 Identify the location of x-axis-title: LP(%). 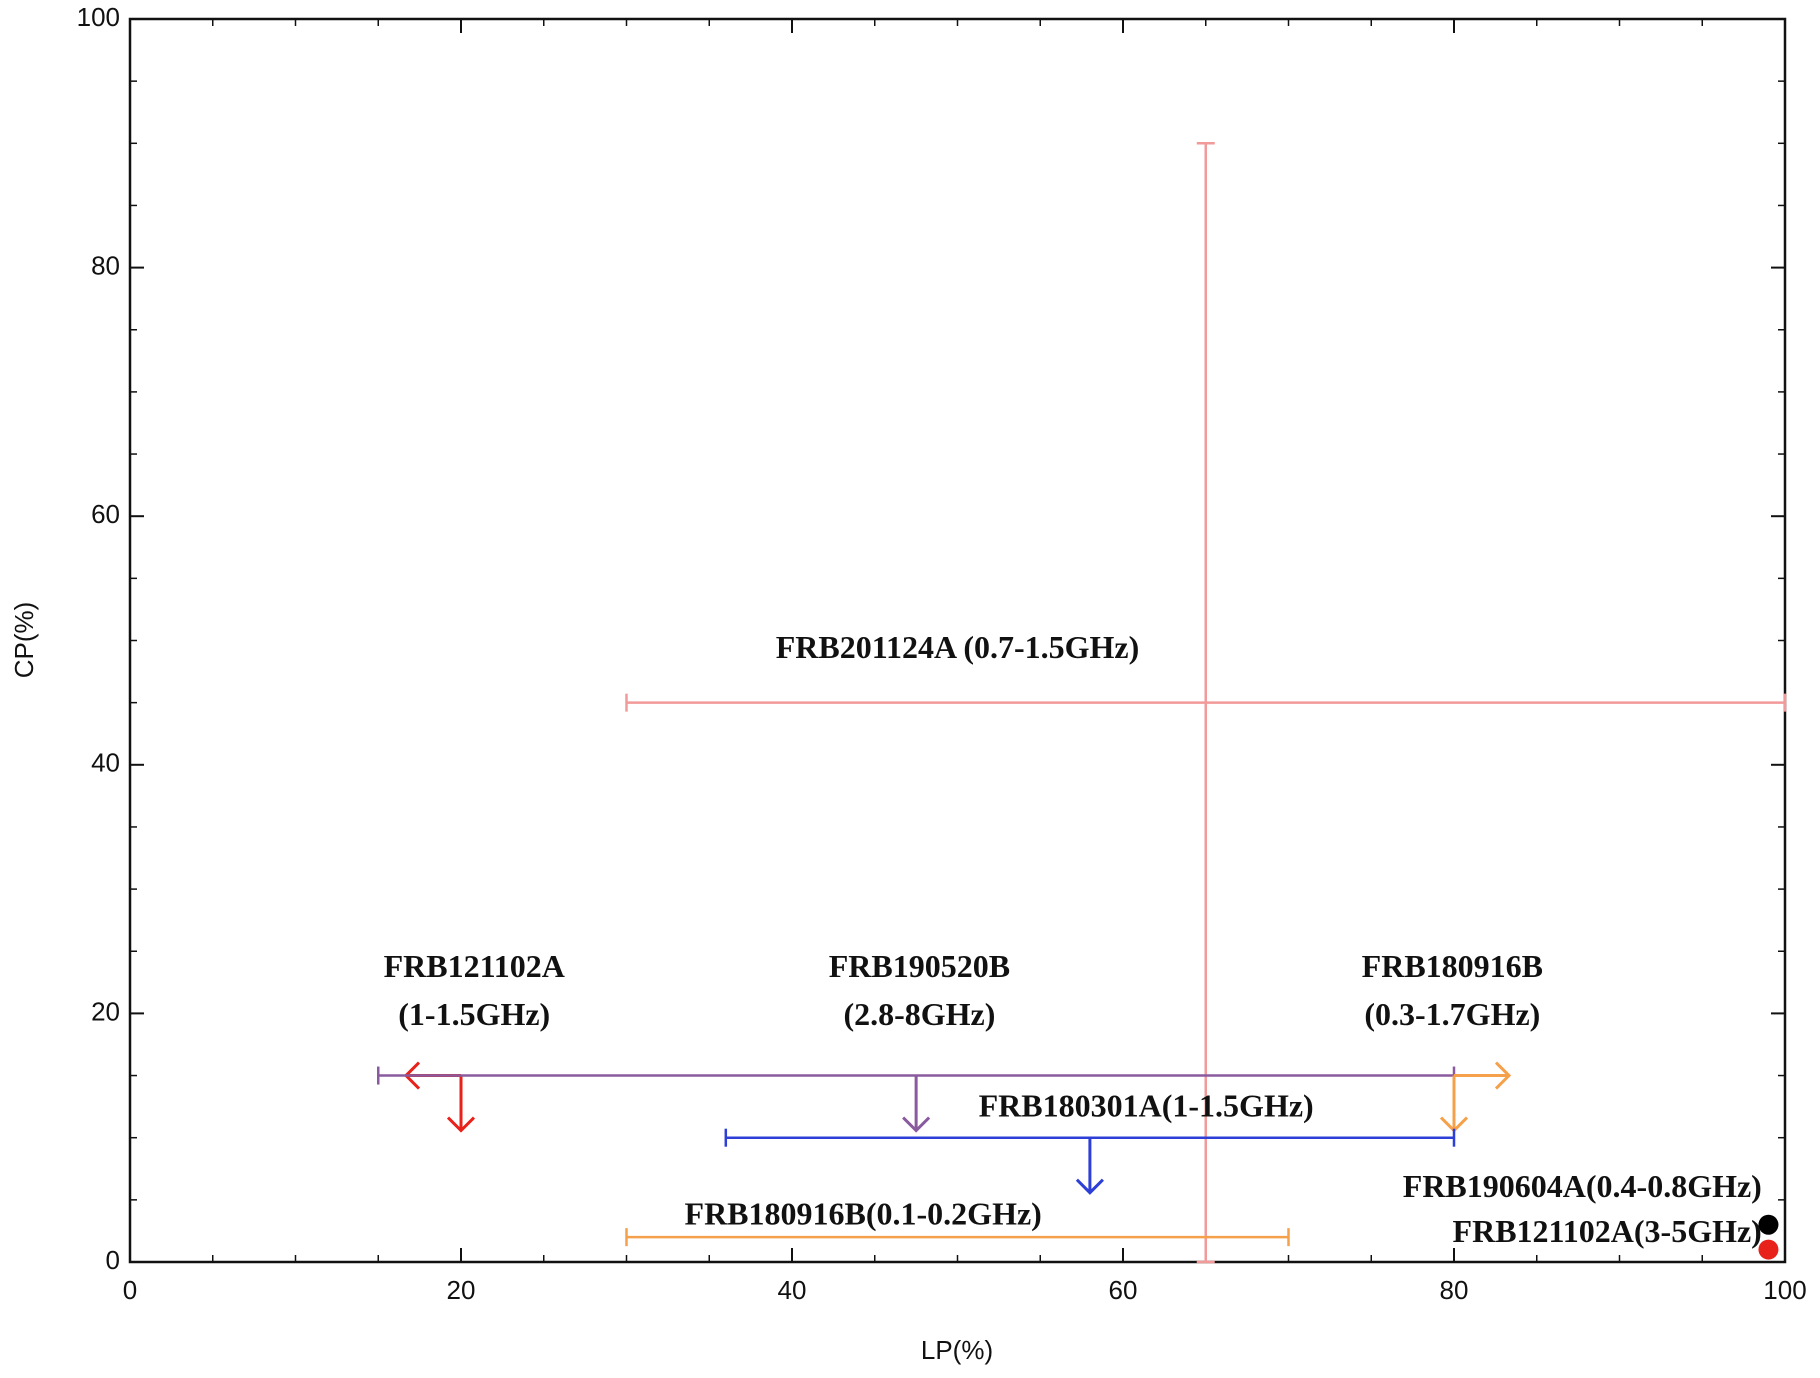
(957, 1350).